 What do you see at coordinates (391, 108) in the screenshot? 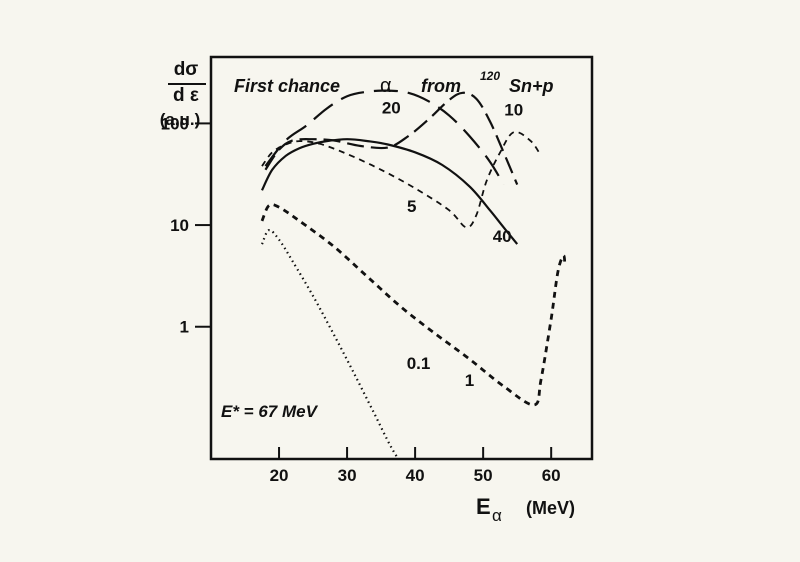
I see `curve-label-20: 20` at bounding box center [391, 108].